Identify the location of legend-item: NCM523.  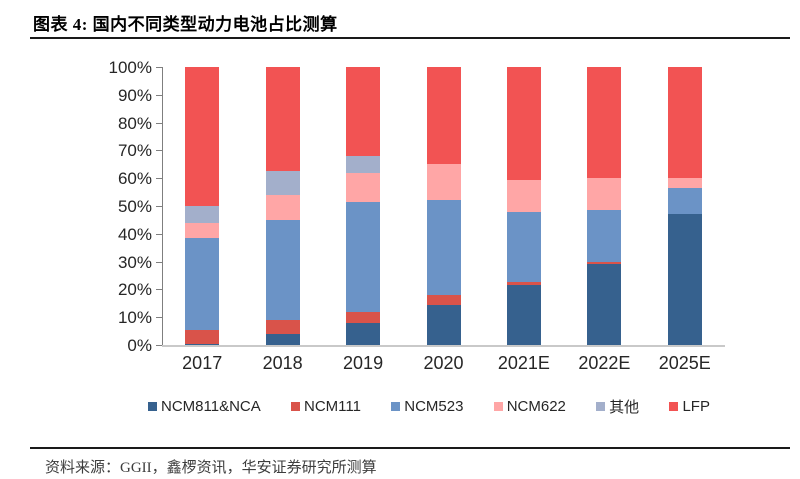
(427, 406).